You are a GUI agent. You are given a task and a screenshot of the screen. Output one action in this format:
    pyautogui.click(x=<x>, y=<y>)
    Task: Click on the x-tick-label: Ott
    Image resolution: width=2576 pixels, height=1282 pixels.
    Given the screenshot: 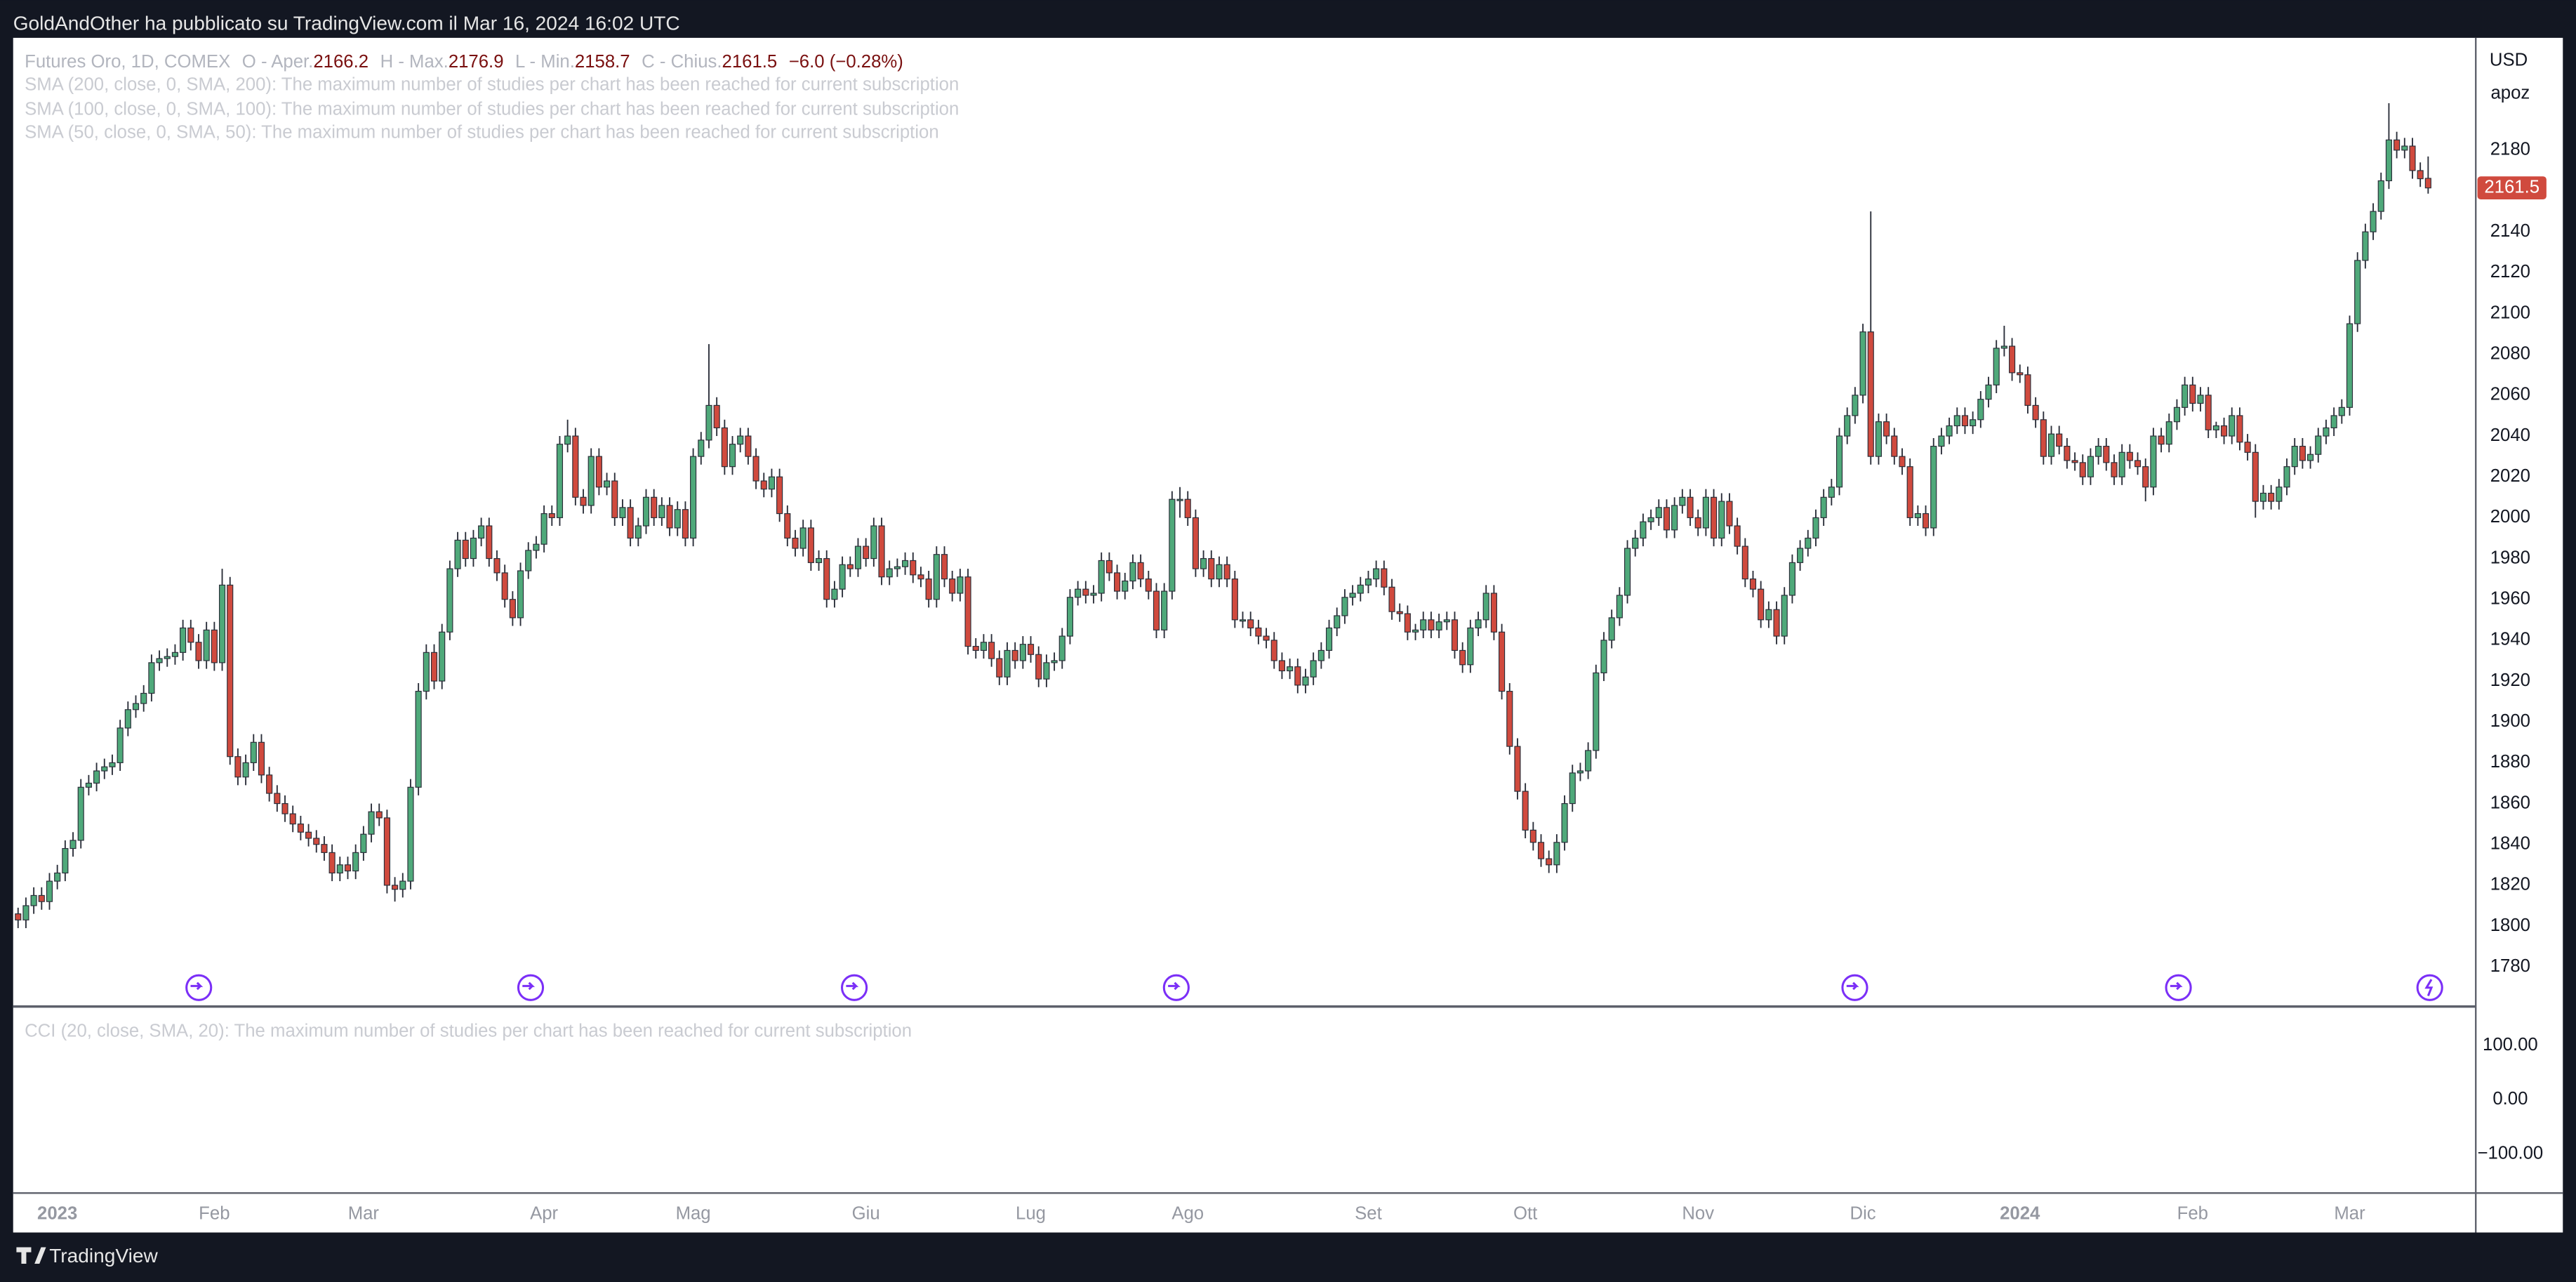 What is the action you would take?
    pyautogui.click(x=1525, y=1214)
    